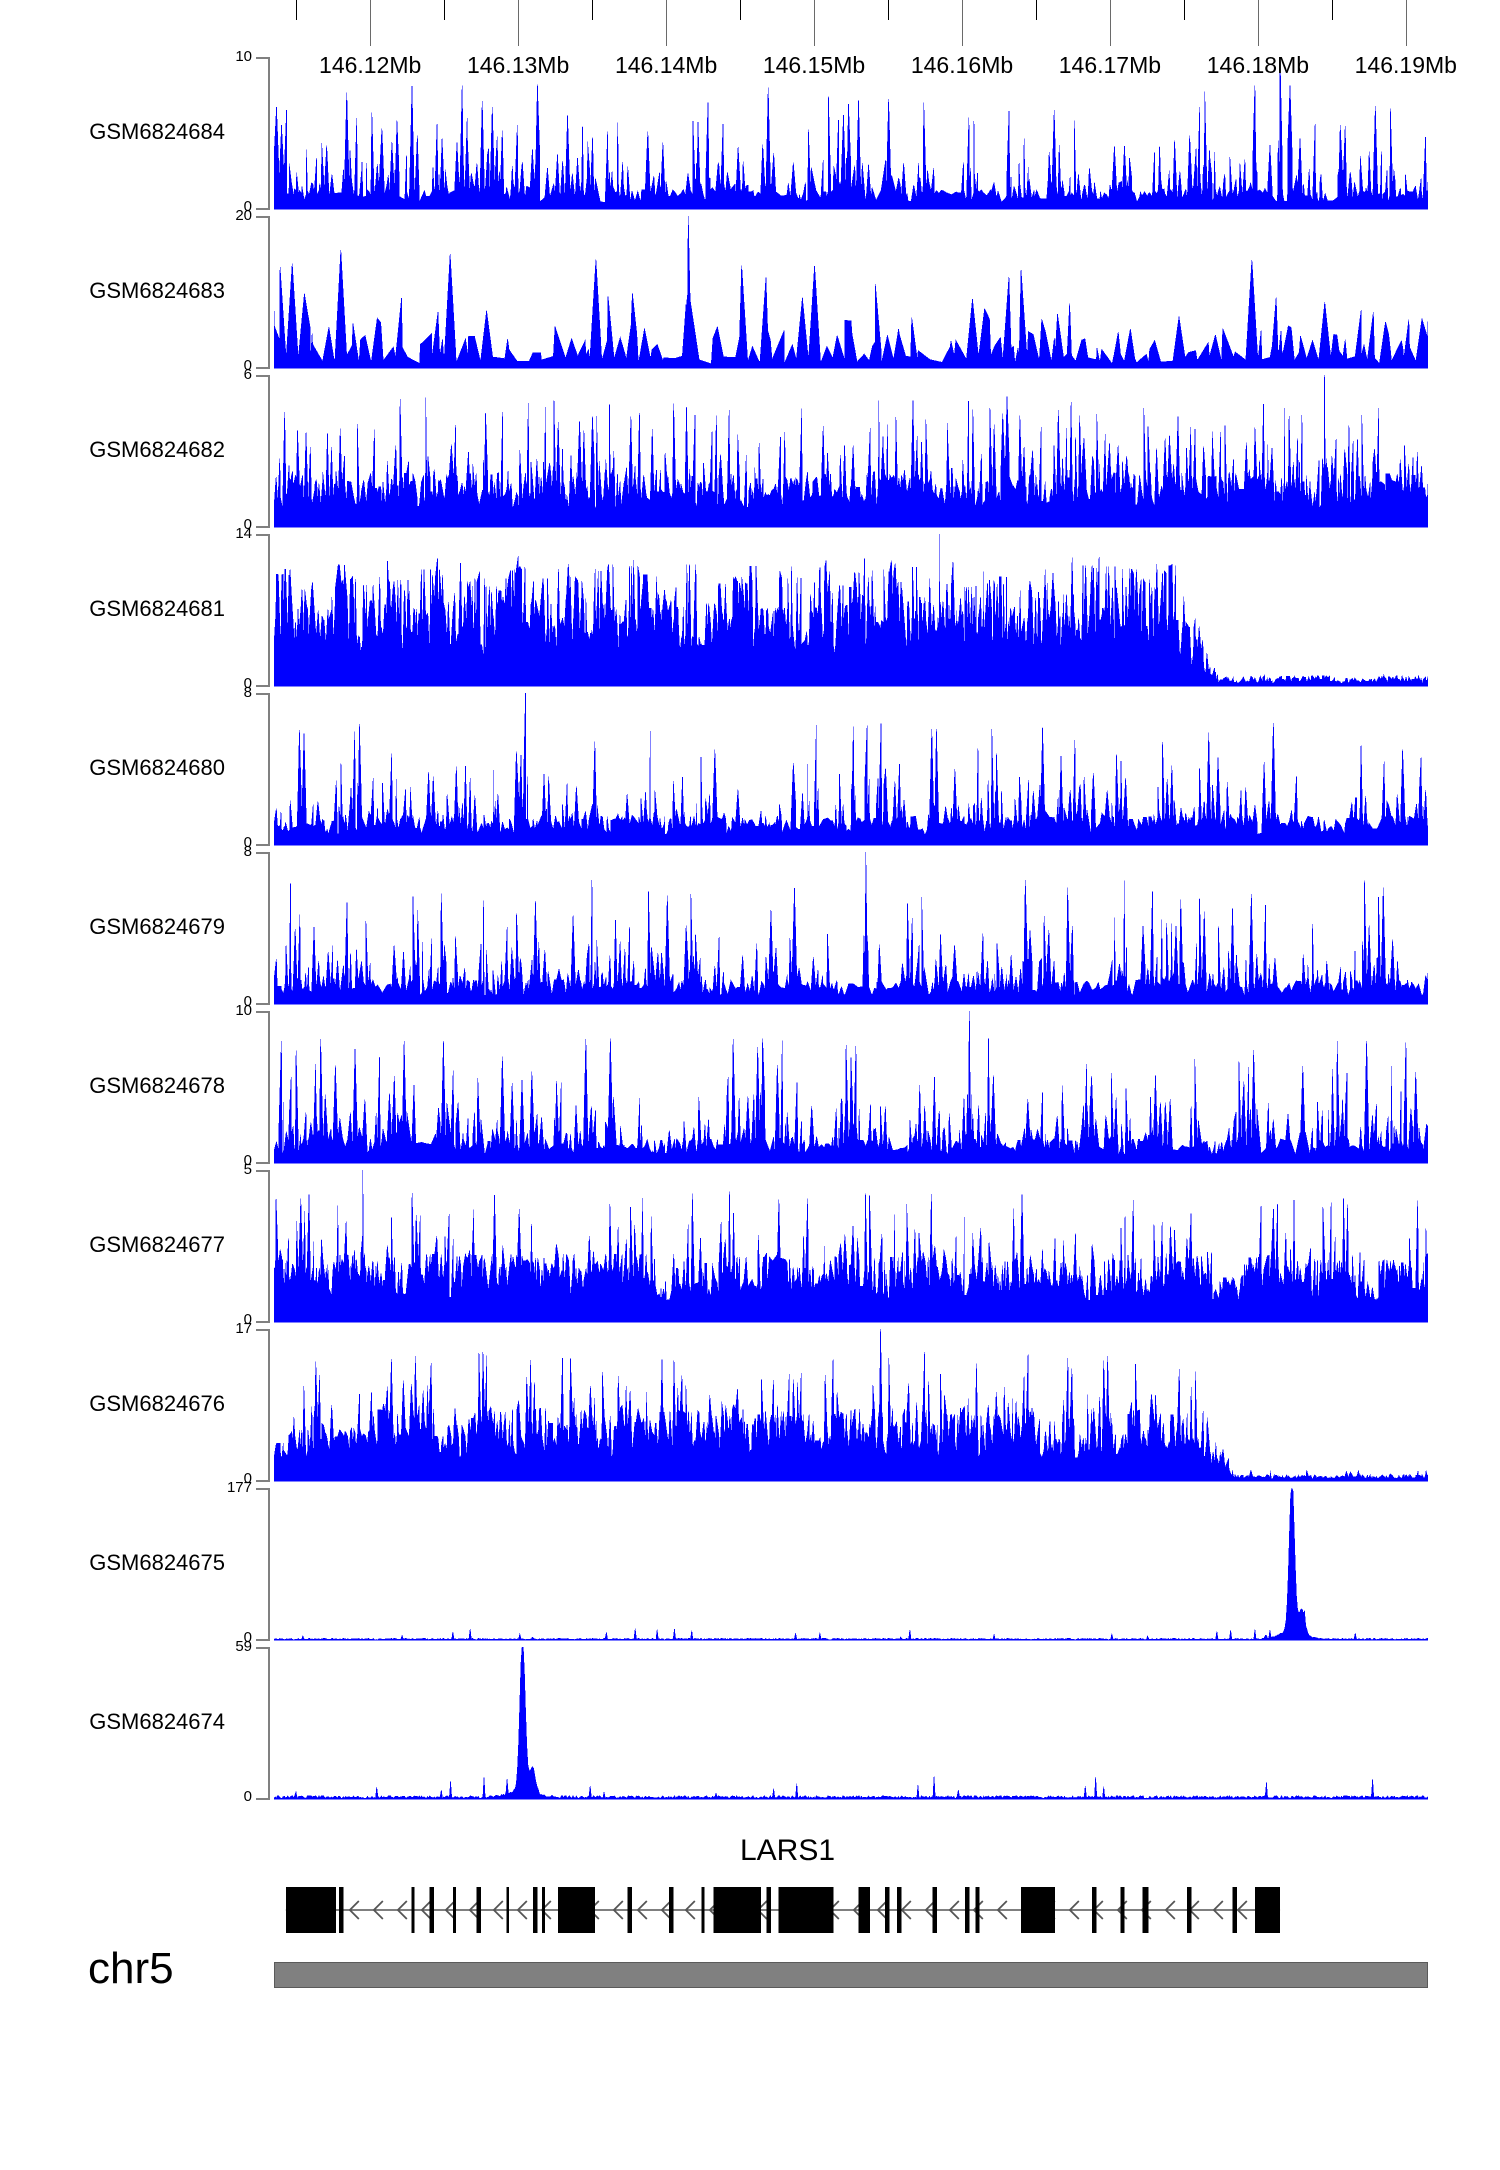 This screenshot has height=2170, width=1500. I want to click on coverage-track: GSM6824680 8 0, so click(750, 767).